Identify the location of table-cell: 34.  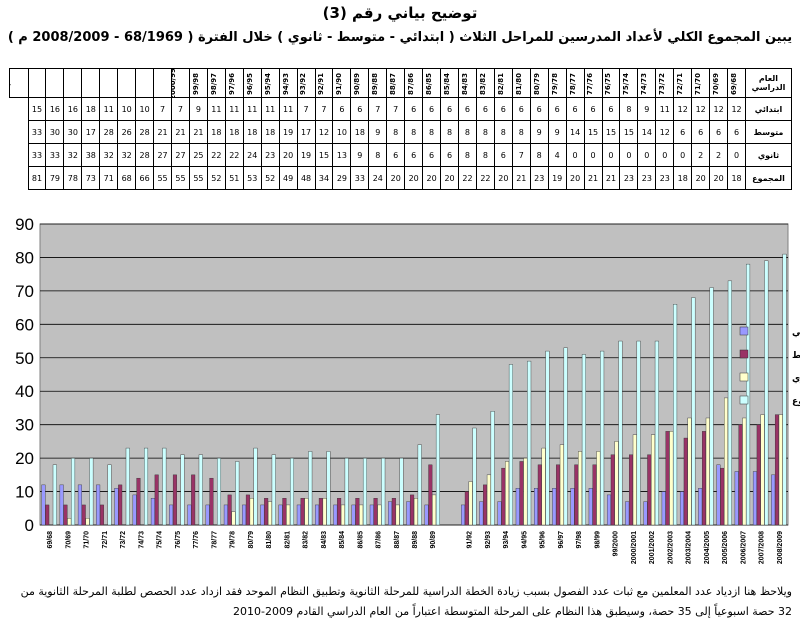
(324, 178).